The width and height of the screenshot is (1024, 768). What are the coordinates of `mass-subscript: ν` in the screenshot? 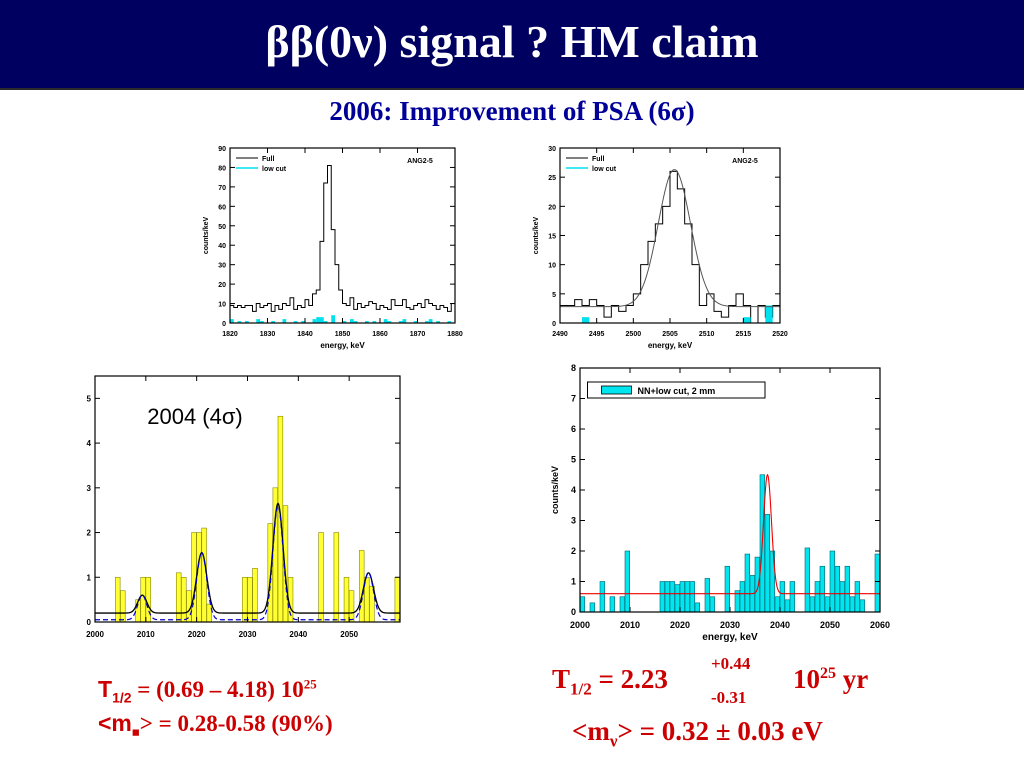 It's located at (613, 741).